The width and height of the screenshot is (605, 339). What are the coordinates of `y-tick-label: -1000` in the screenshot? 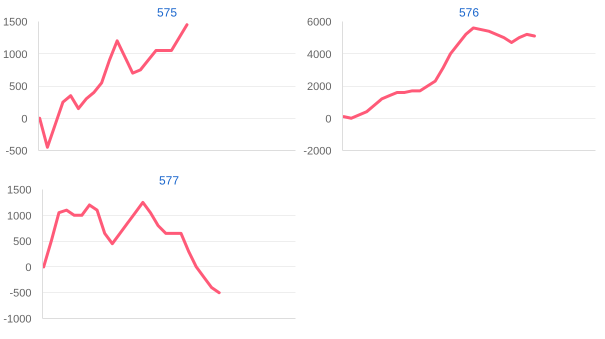 It's located at (17, 320).